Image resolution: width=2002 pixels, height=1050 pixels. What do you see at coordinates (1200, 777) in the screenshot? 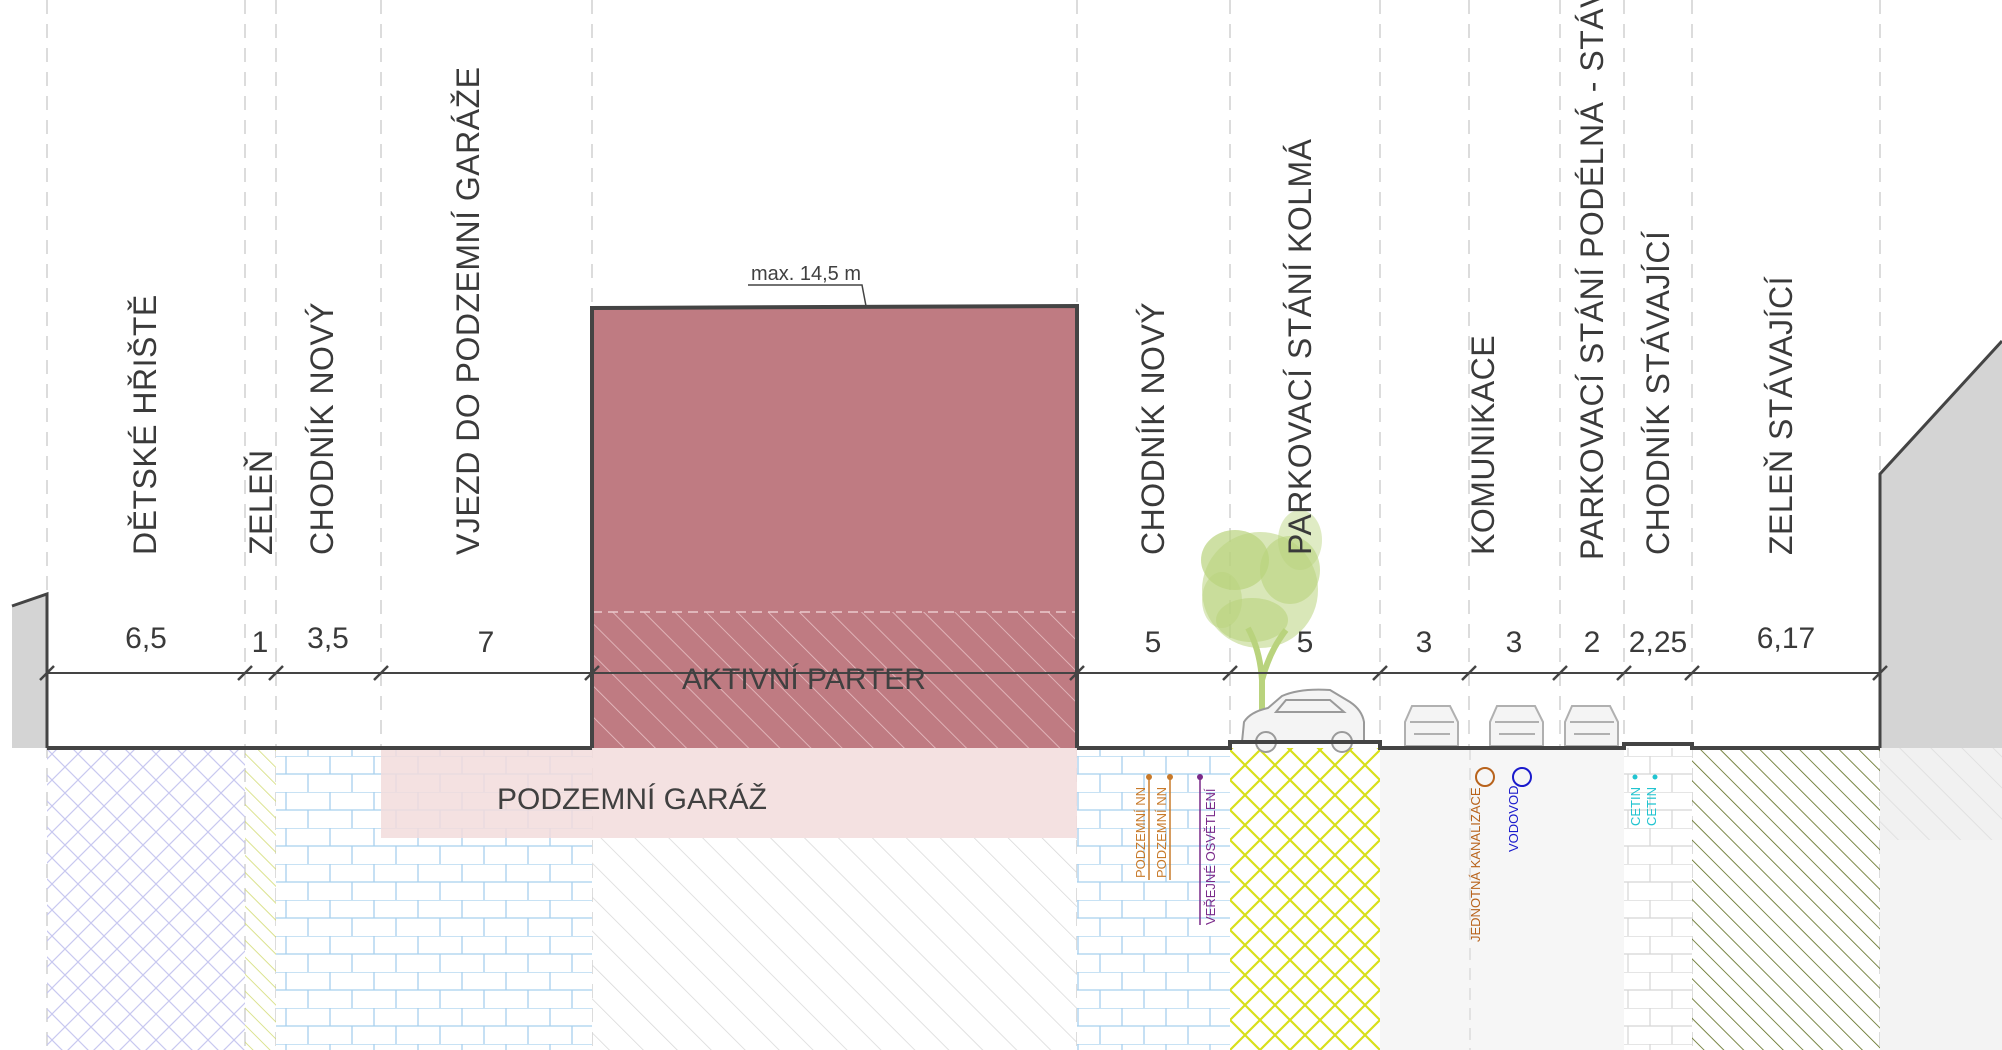
I see `utility-lighting-marker` at bounding box center [1200, 777].